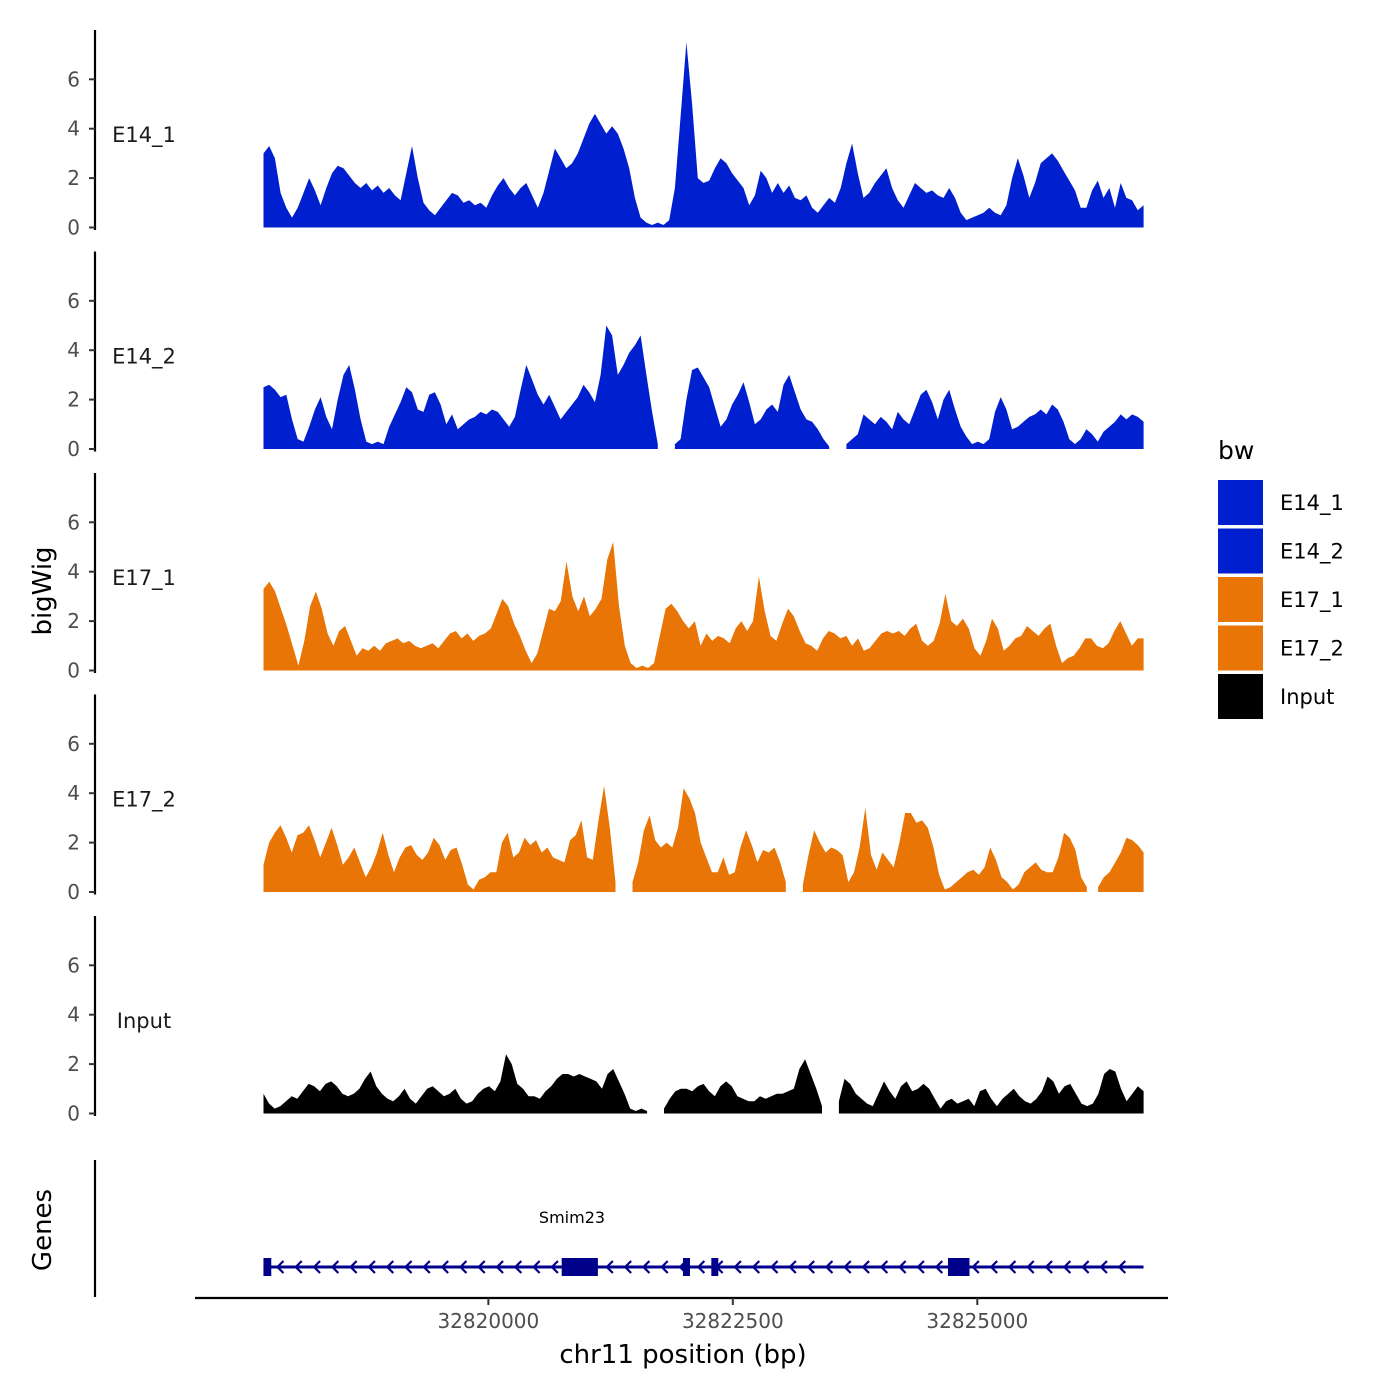 This screenshot has height=1400, width=1400. What do you see at coordinates (488, 1321) in the screenshot?
I see `x-tick-label: 32820000` at bounding box center [488, 1321].